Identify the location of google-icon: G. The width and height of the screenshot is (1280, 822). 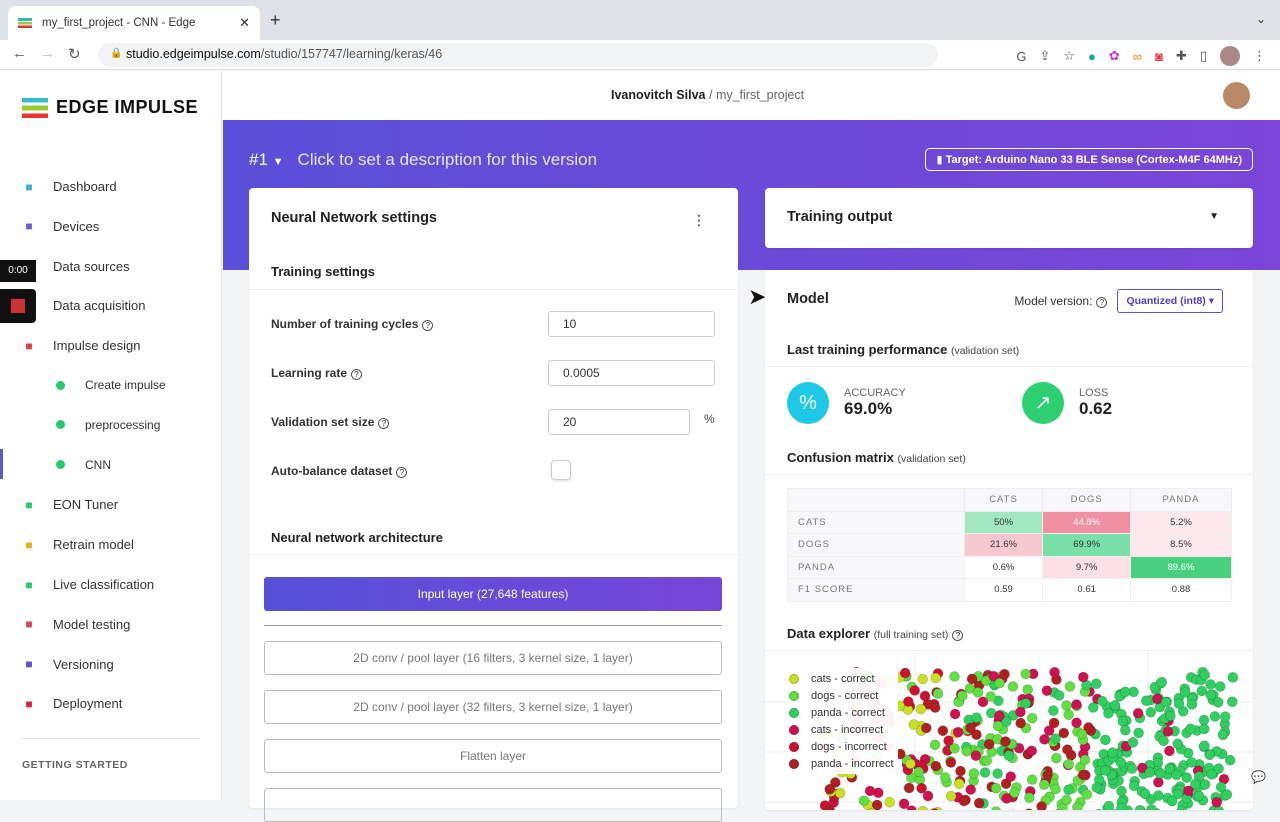
(1021, 56).